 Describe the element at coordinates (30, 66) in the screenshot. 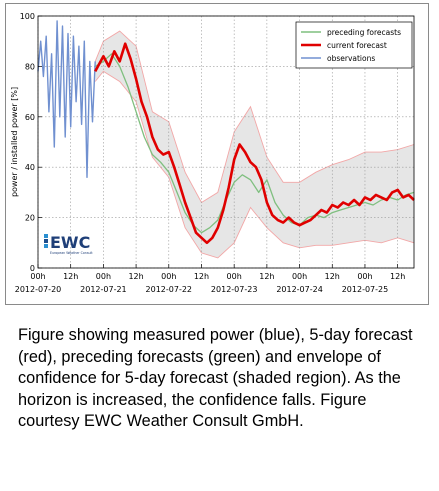

I see `y-tick-label: 80` at that location.